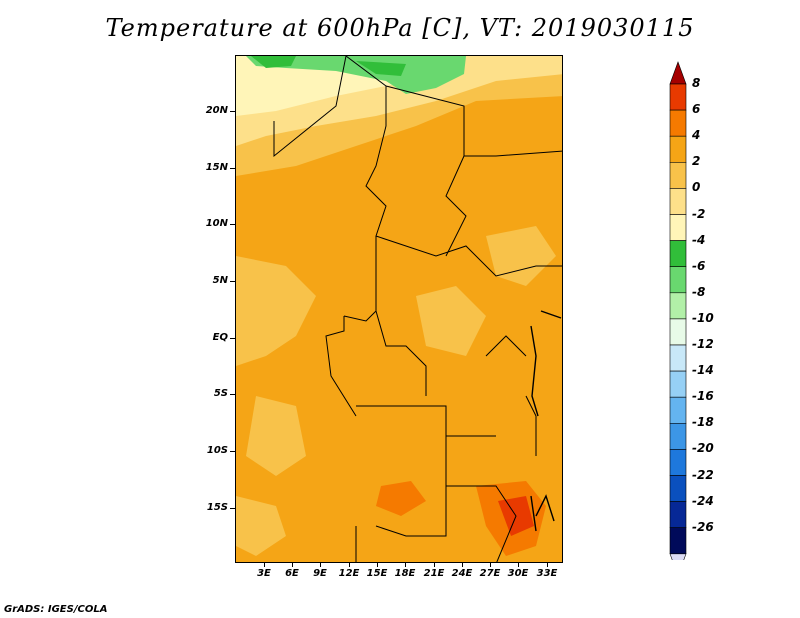  I want to click on field-east-patch, so click(521, 256).